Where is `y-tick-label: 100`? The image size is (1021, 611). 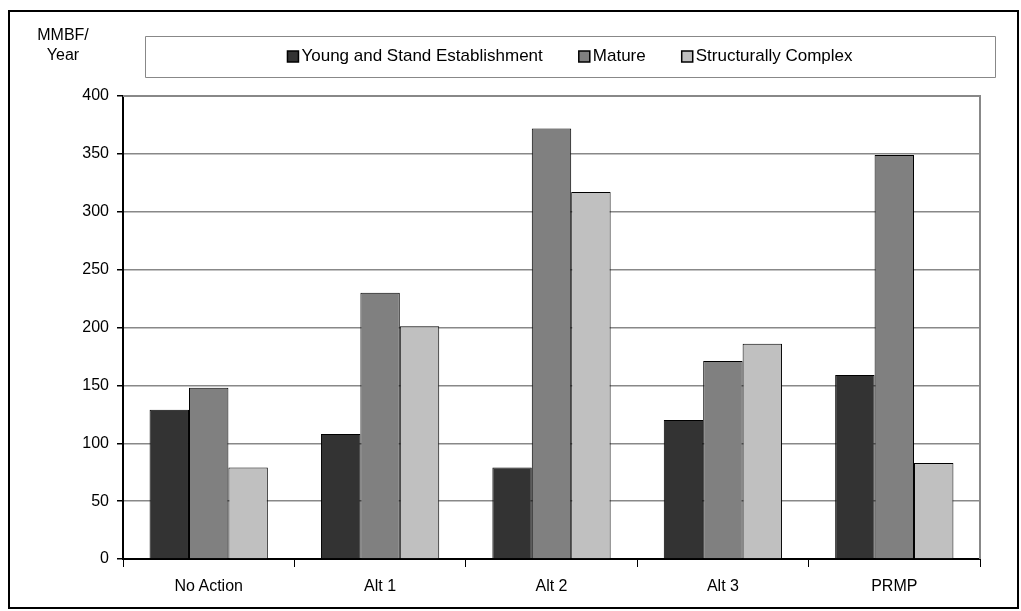 y-tick-label: 100 is located at coordinates (96, 442).